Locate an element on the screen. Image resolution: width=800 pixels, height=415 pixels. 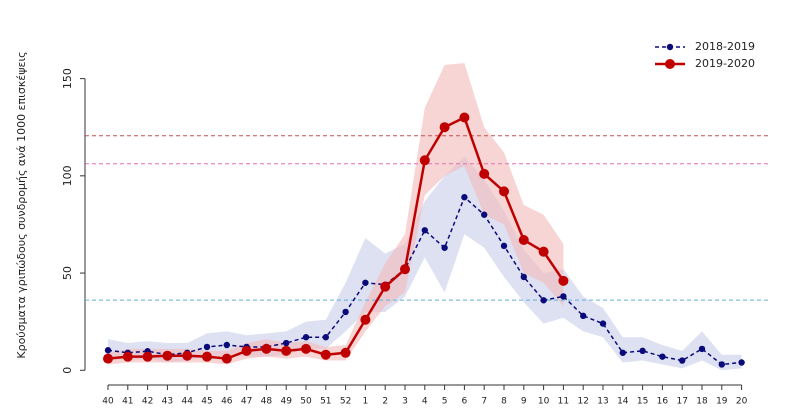
x-tick-label: 41 is located at coordinates (127, 402).